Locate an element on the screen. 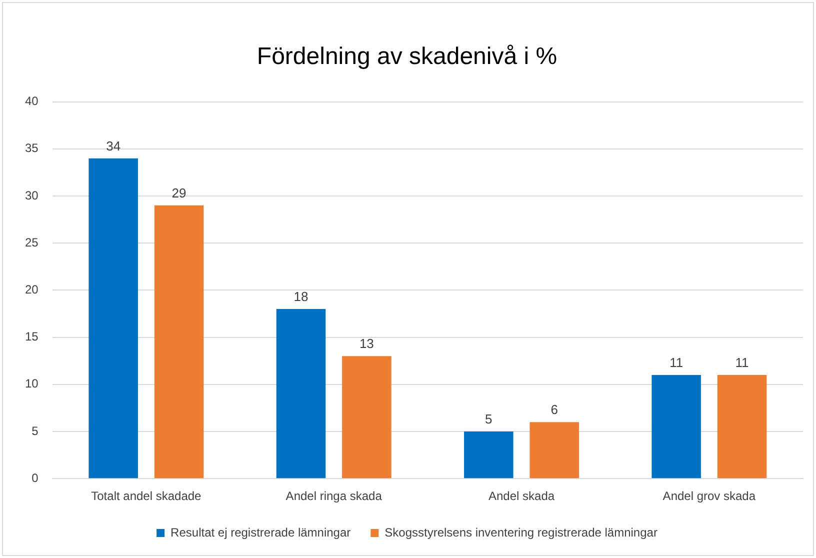 The height and width of the screenshot is (558, 816). y-tick-label: 5 is located at coordinates (35, 431).